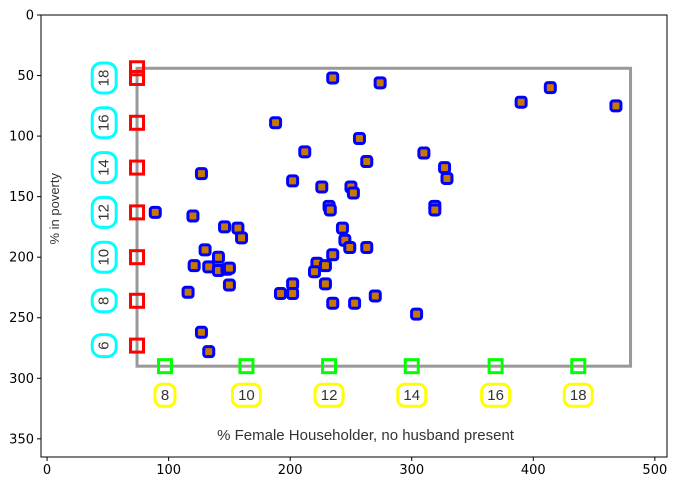 The image size is (676, 493). I want to click on inner-y-tick-label: 18, so click(104, 78).